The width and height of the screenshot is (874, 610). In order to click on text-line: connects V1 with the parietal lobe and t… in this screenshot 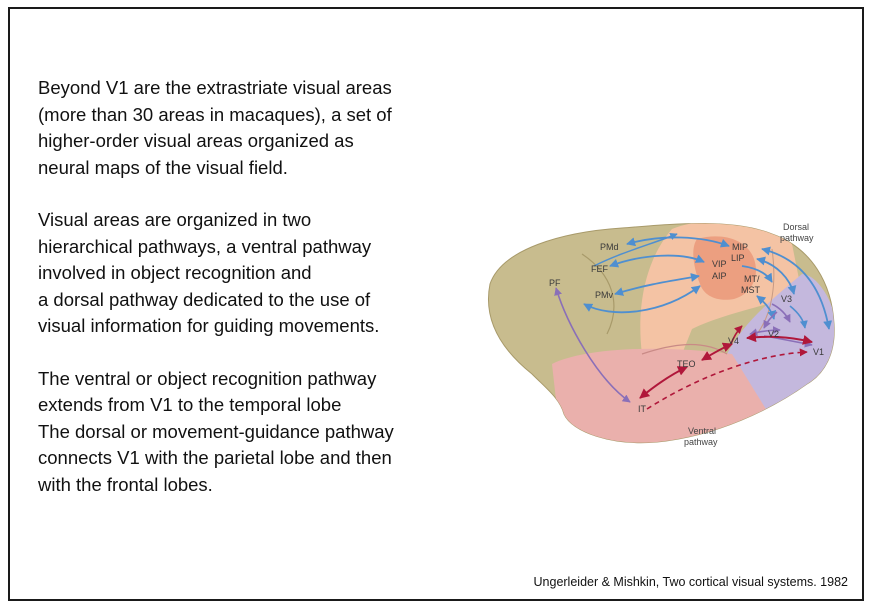, I will do `click(215, 457)`.